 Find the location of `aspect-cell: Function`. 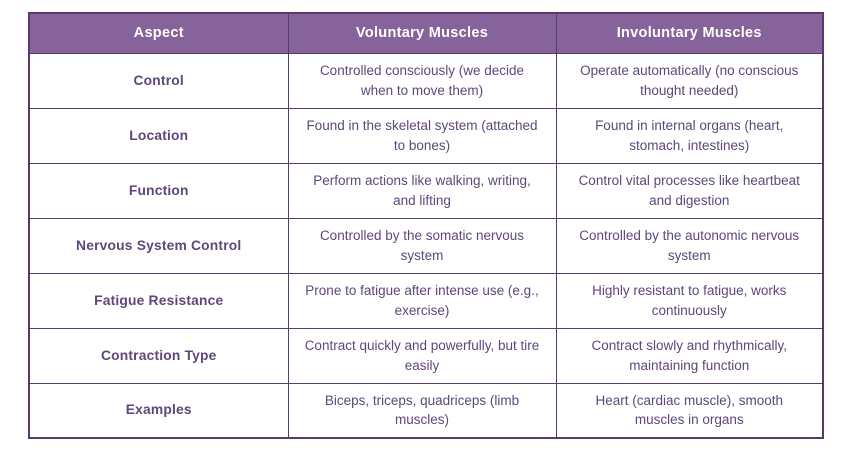

aspect-cell: Function is located at coordinates (158, 190).